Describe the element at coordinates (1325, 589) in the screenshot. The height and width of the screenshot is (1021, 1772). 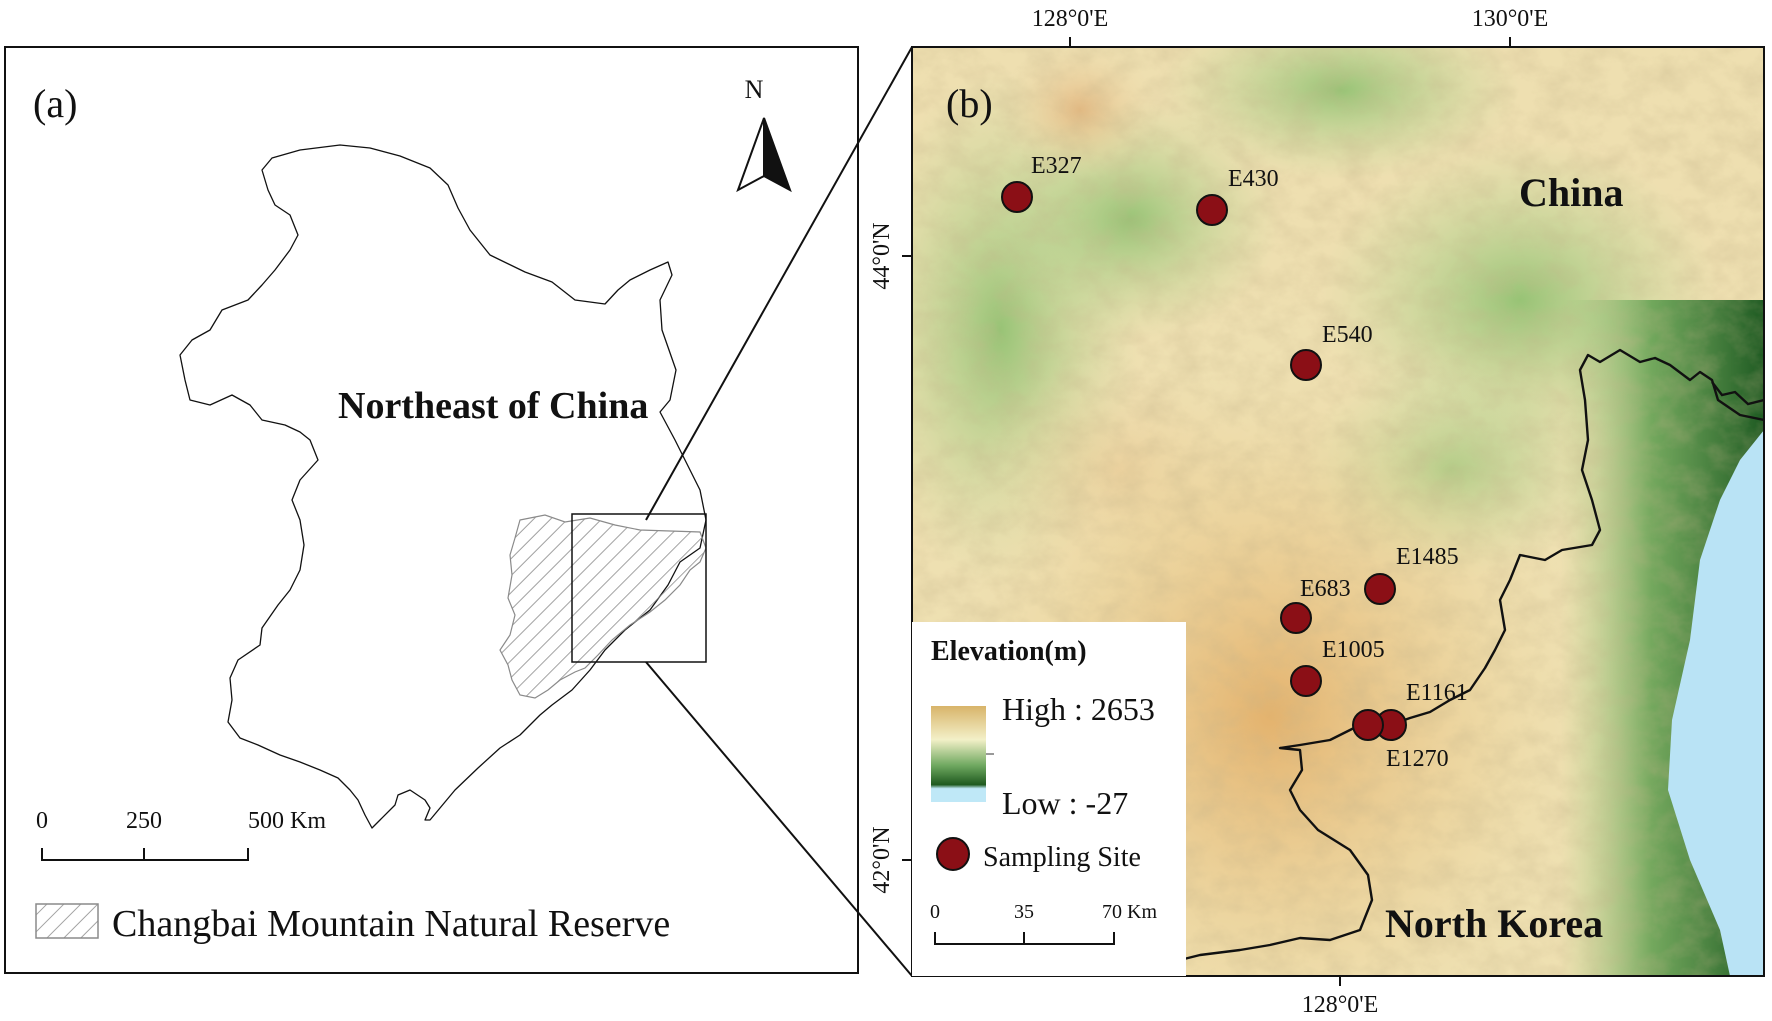
I see `site-label: E683` at that location.